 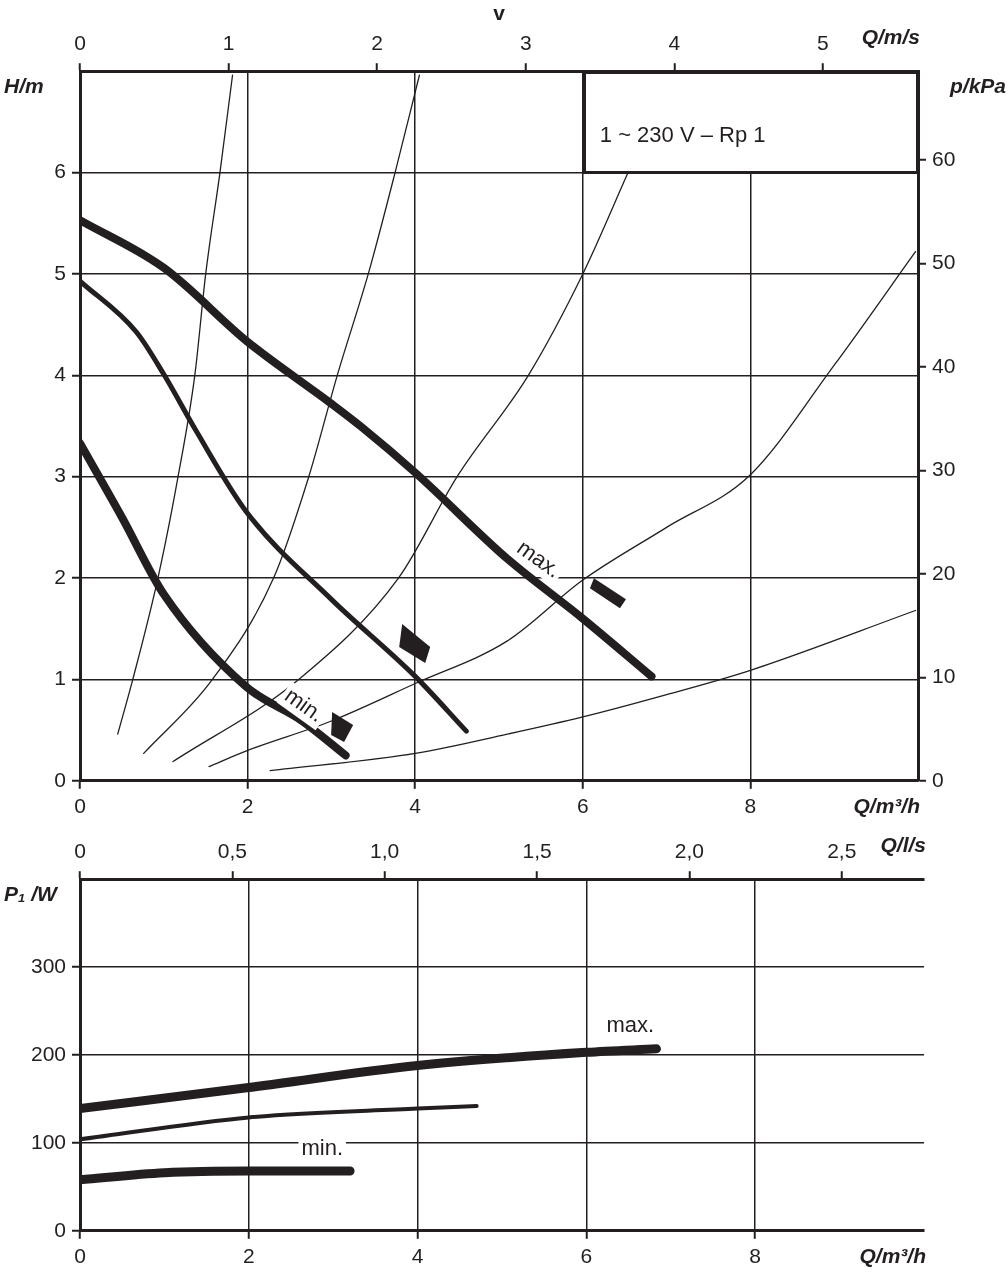 What do you see at coordinates (499, 12) in the screenshot?
I see `text: v` at bounding box center [499, 12].